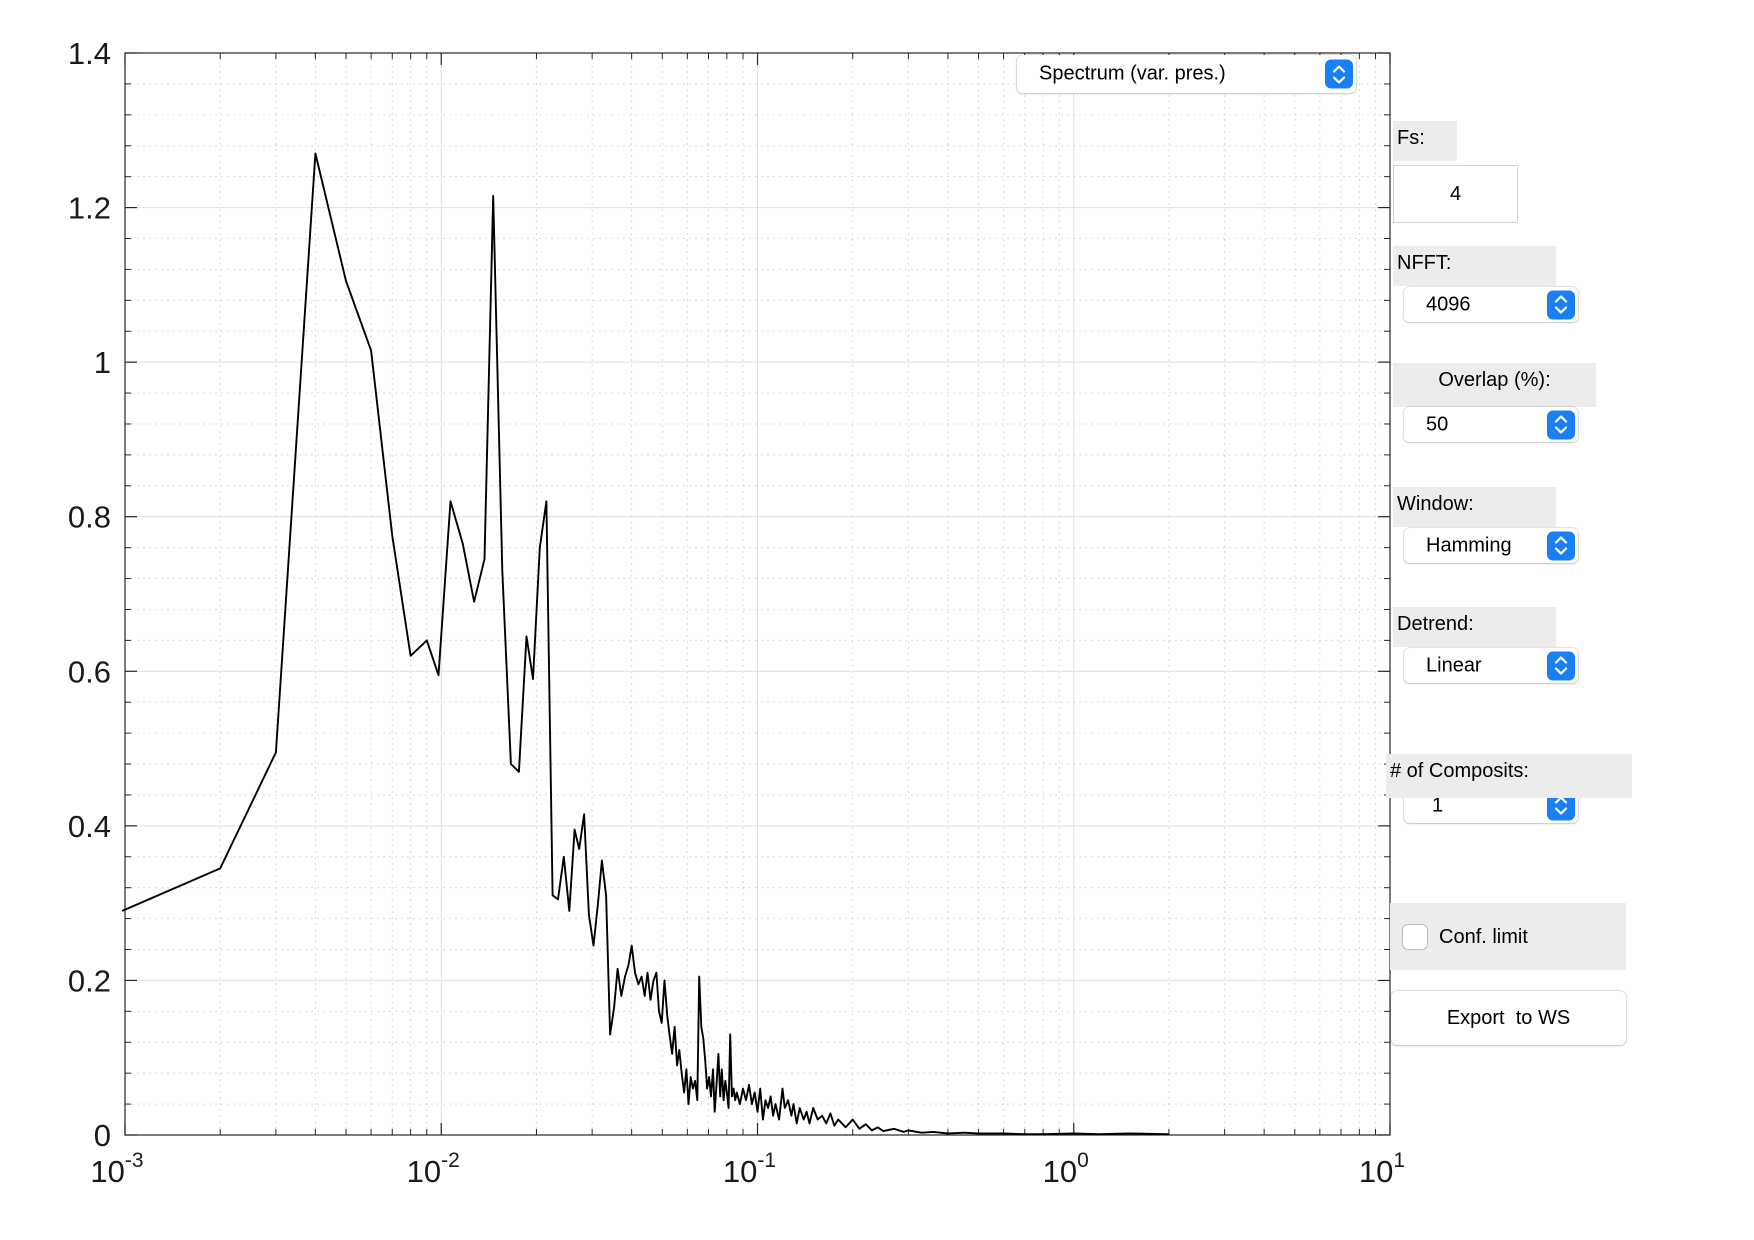 The height and width of the screenshot is (1240, 1754). What do you see at coordinates (116, 1169) in the screenshot?
I see `x-tick-label: 10⁻³` at bounding box center [116, 1169].